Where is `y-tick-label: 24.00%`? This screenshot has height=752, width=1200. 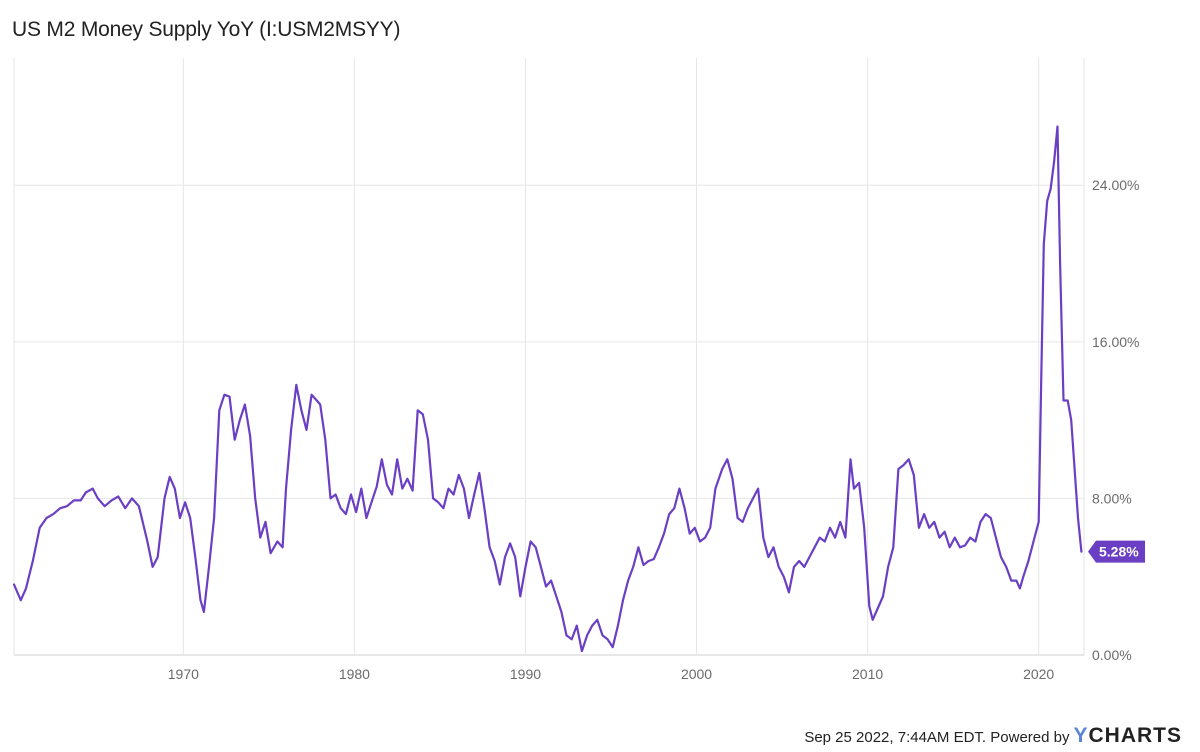
y-tick-label: 24.00% is located at coordinates (1115, 185).